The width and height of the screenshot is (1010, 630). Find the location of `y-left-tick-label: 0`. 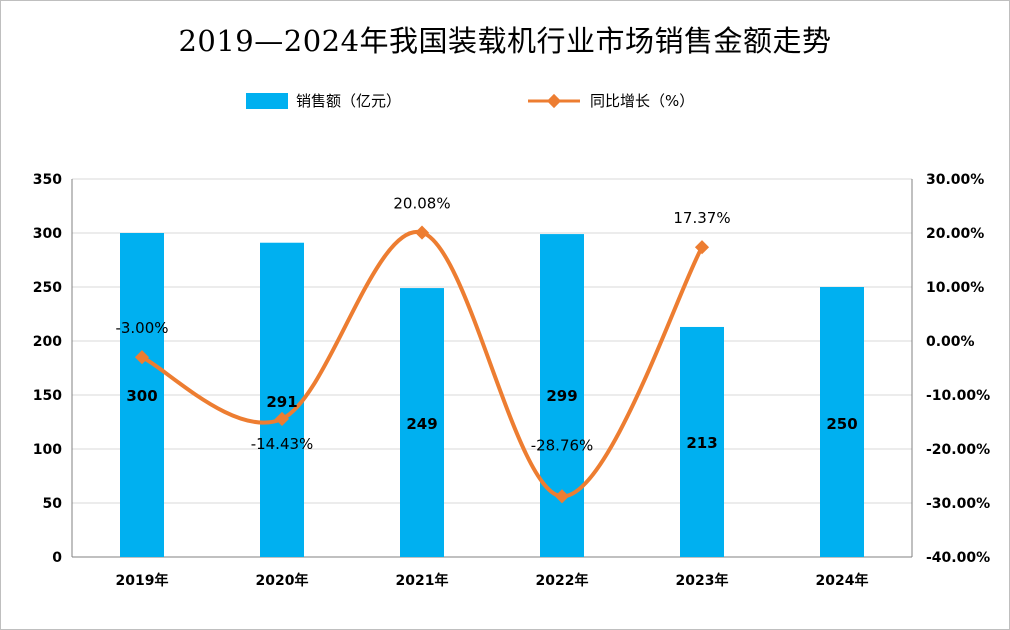

y-left-tick-label: 0 is located at coordinates (57, 558).